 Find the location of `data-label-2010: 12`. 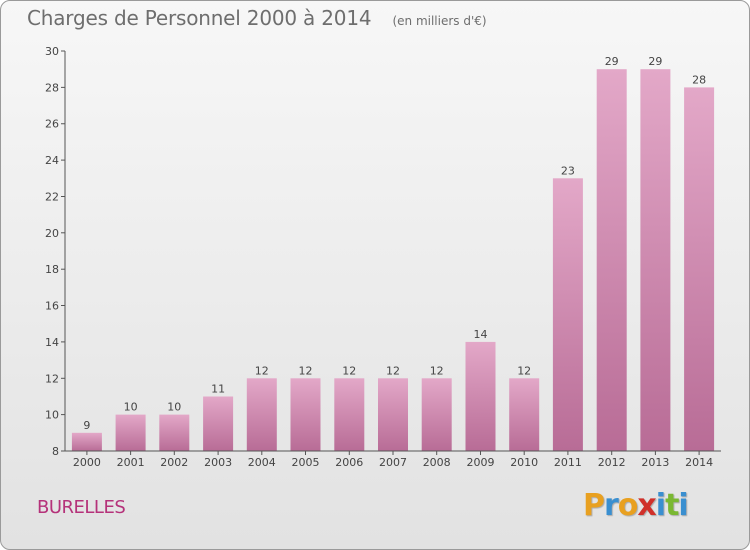

data-label-2010: 12 is located at coordinates (524, 370).